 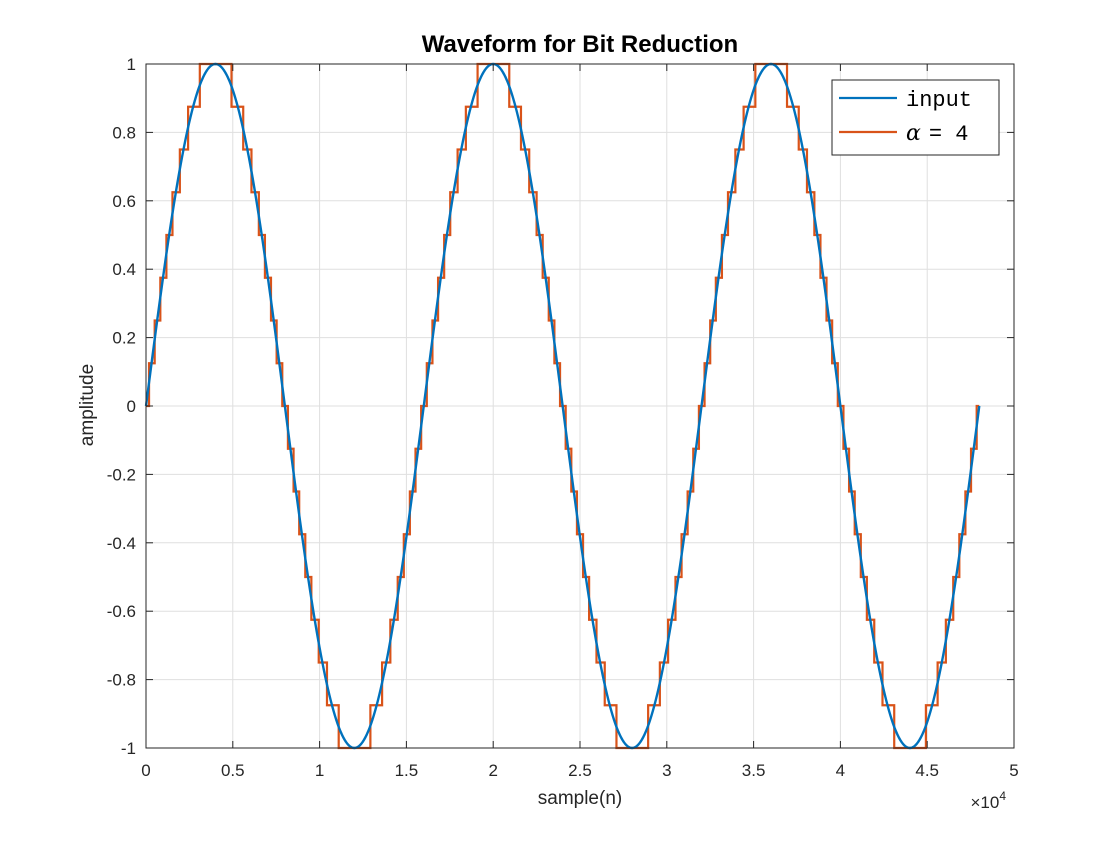 I want to click on x-axis-label: sample(n), so click(x=580, y=798).